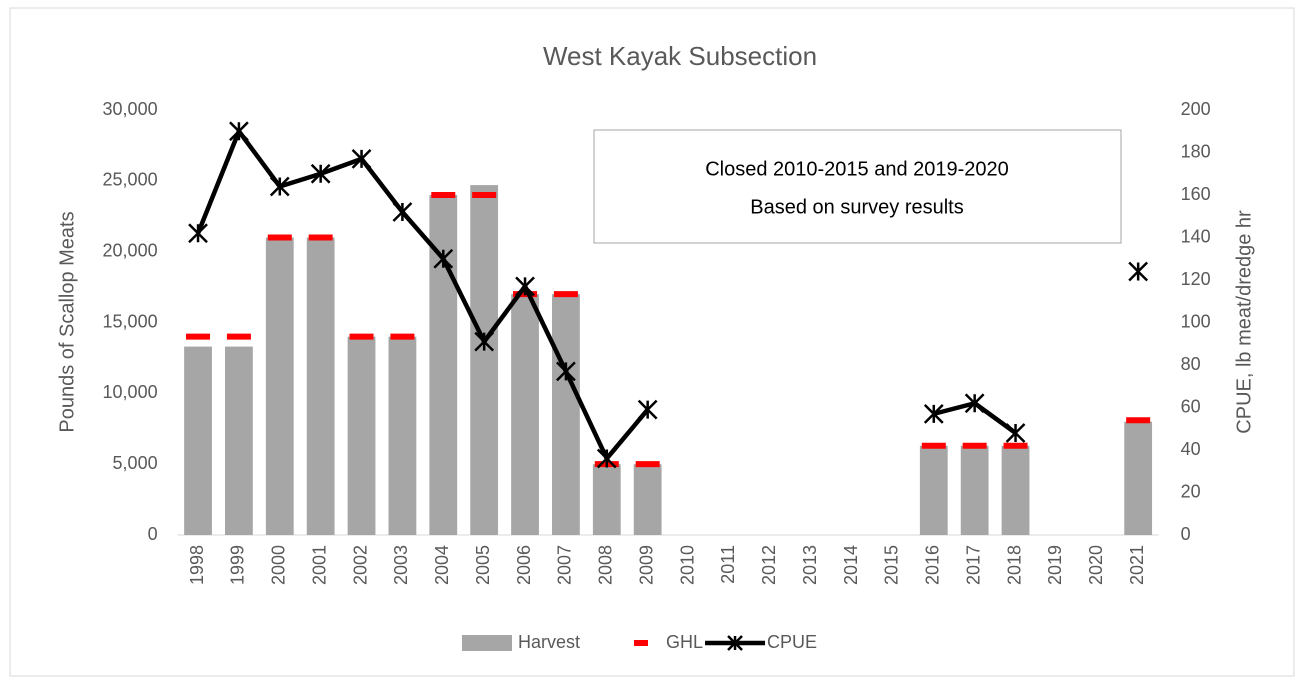 The height and width of the screenshot is (678, 1297). What do you see at coordinates (810, 565) in the screenshot?
I see `x-tick-label: 2013` at bounding box center [810, 565].